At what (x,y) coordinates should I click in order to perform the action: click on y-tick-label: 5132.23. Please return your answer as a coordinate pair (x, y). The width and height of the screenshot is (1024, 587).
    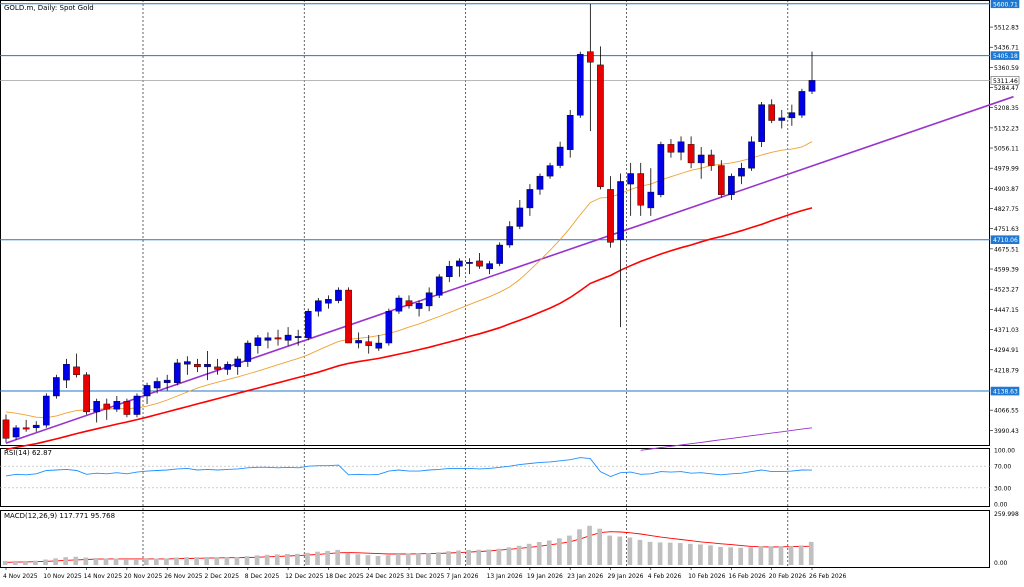
    Looking at the image, I should click on (1006, 128).